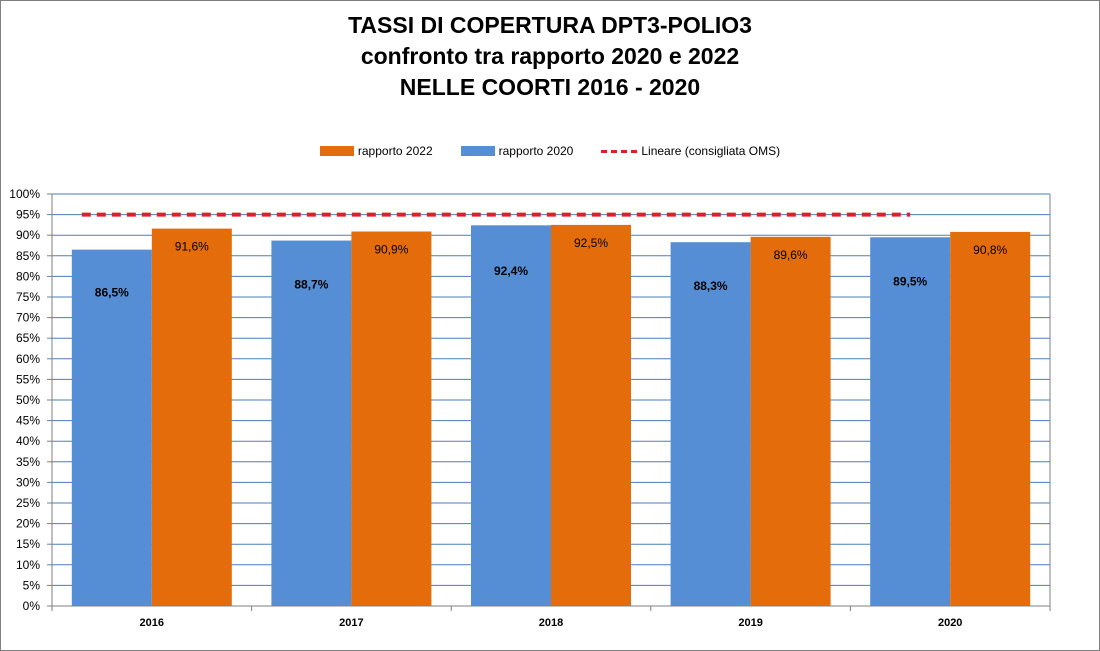 The height and width of the screenshot is (651, 1100). Describe the element at coordinates (28, 276) in the screenshot. I see `y-tick-label: 80%` at that location.